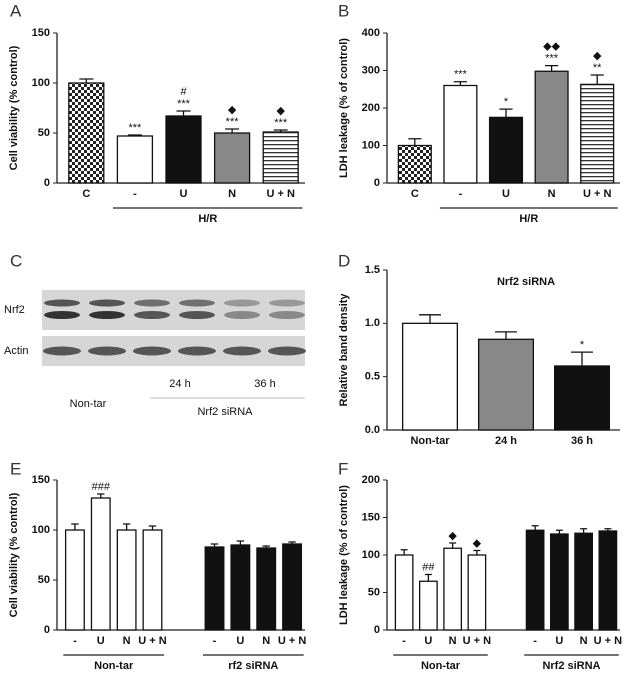 The width and height of the screenshot is (629, 684). Describe the element at coordinates (371, 145) in the screenshot. I see `y-tick-label: 100` at that location.